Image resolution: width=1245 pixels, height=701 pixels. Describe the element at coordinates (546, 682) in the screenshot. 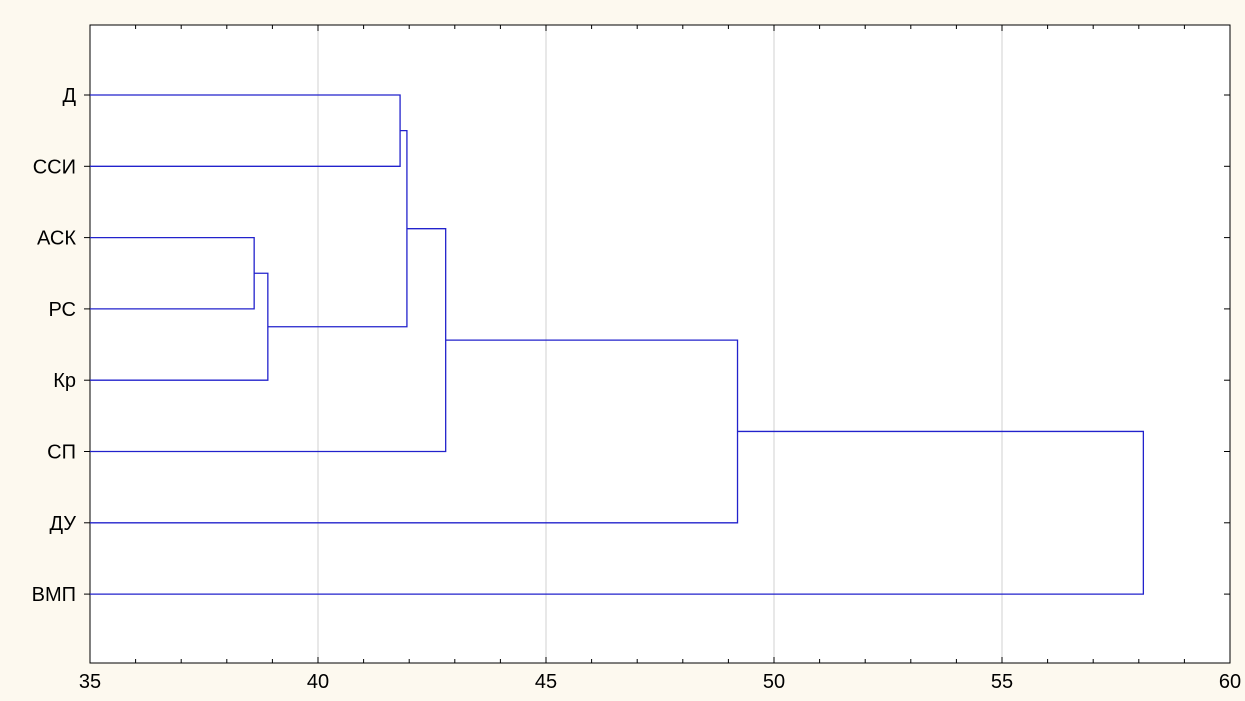

I see `x-tick-label: 45` at that location.